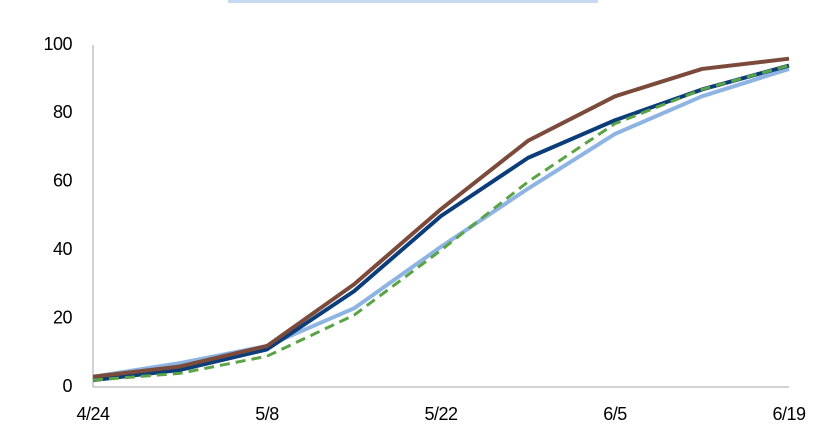 Image resolution: width=832 pixels, height=438 pixels. Describe the element at coordinates (57, 44) in the screenshot. I see `y-tick-label: 100` at that location.